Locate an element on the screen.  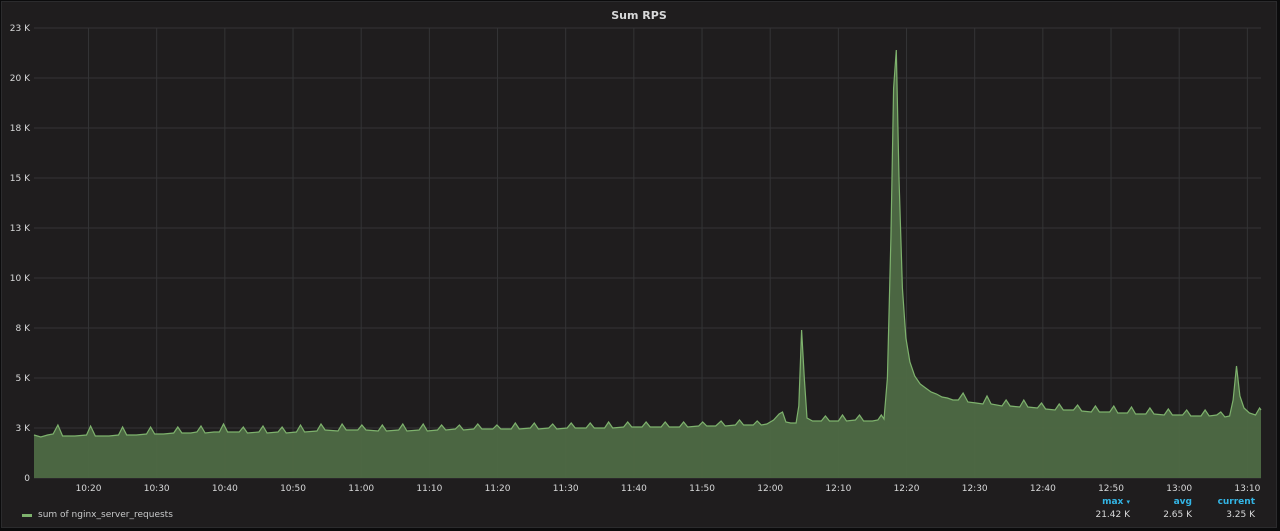
y-tick-label: 10 K is located at coordinates (20, 279).